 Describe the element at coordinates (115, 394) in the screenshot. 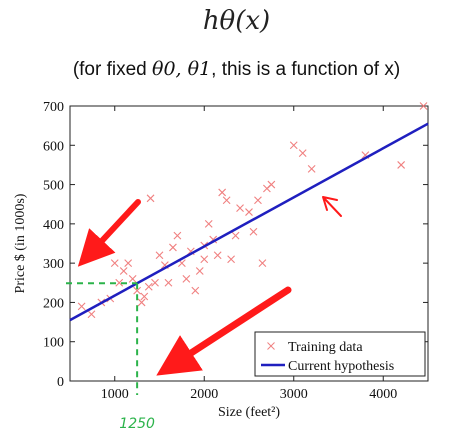

I see `x-tick-label: 1000` at that location.